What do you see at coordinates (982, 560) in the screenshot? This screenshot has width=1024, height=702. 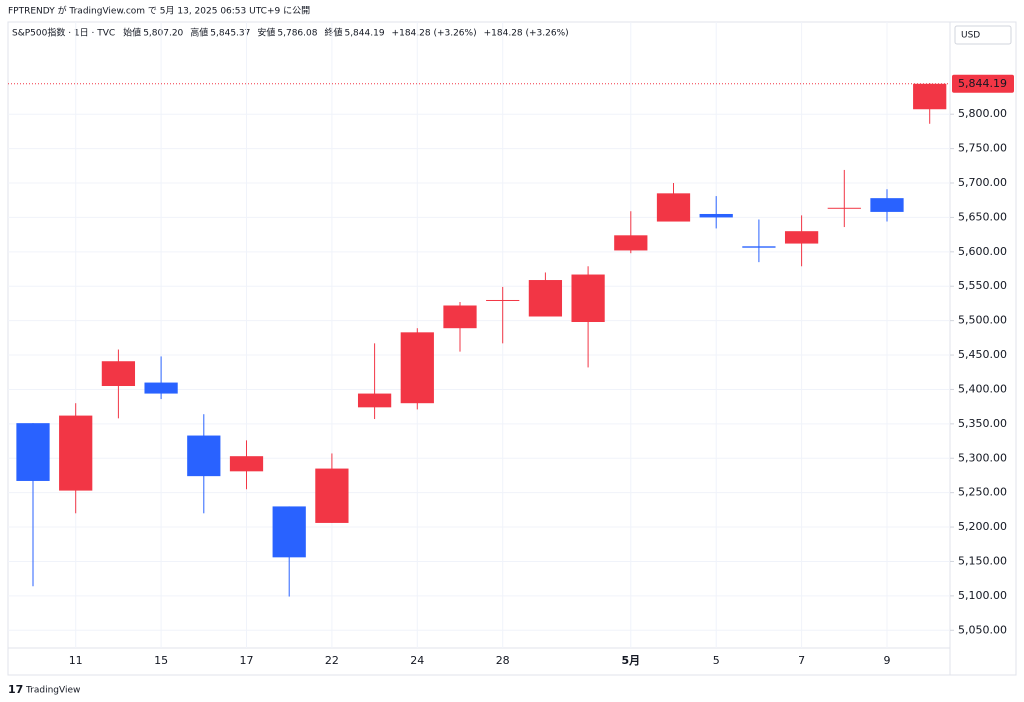 I see `y-tick-label: 5,150.00` at bounding box center [982, 560].